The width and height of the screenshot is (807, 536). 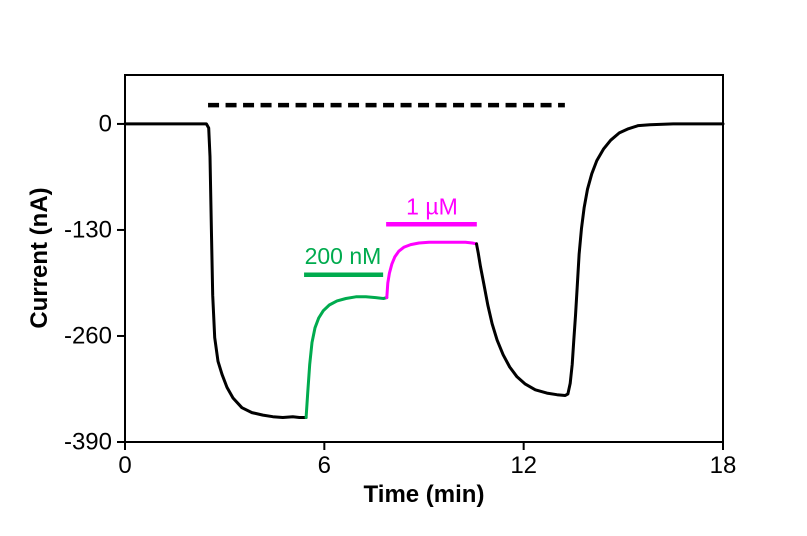 What do you see at coordinates (324, 465) in the screenshot?
I see `x-tick-label: 6` at bounding box center [324, 465].